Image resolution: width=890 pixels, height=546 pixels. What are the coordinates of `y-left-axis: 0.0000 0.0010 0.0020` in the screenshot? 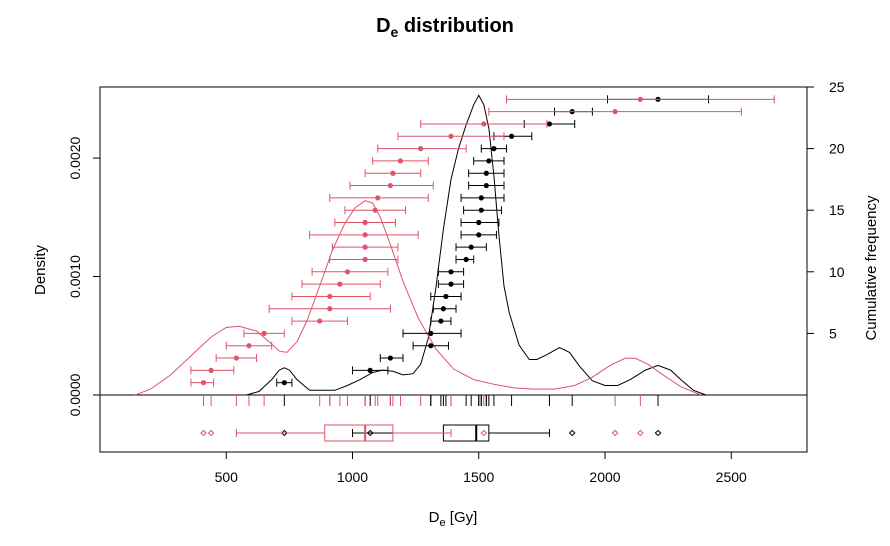 It's located at (84, 276).